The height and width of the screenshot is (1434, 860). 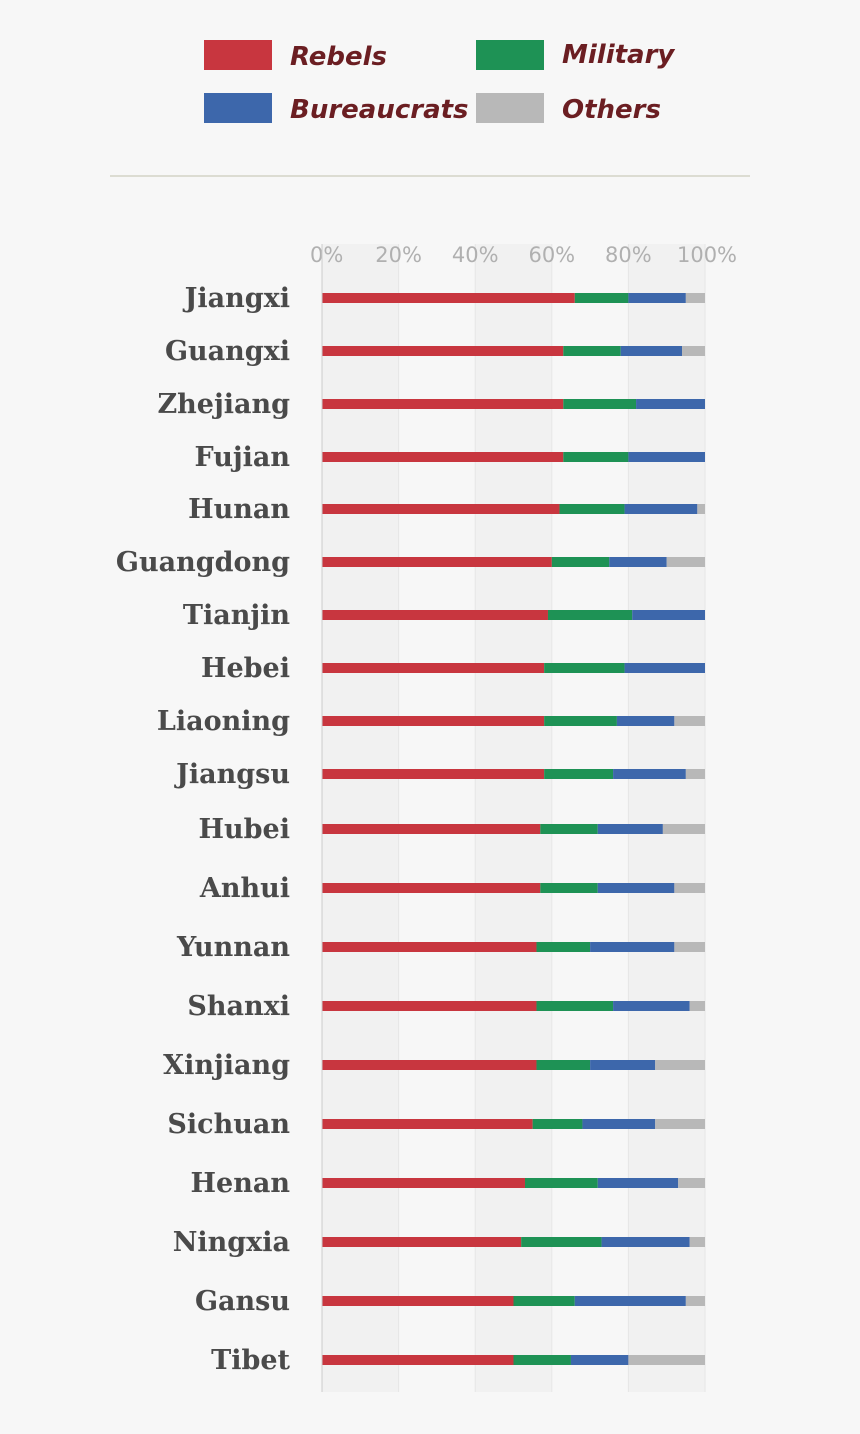 What do you see at coordinates (245, 668) in the screenshot?
I see `category-label: Hebei` at bounding box center [245, 668].